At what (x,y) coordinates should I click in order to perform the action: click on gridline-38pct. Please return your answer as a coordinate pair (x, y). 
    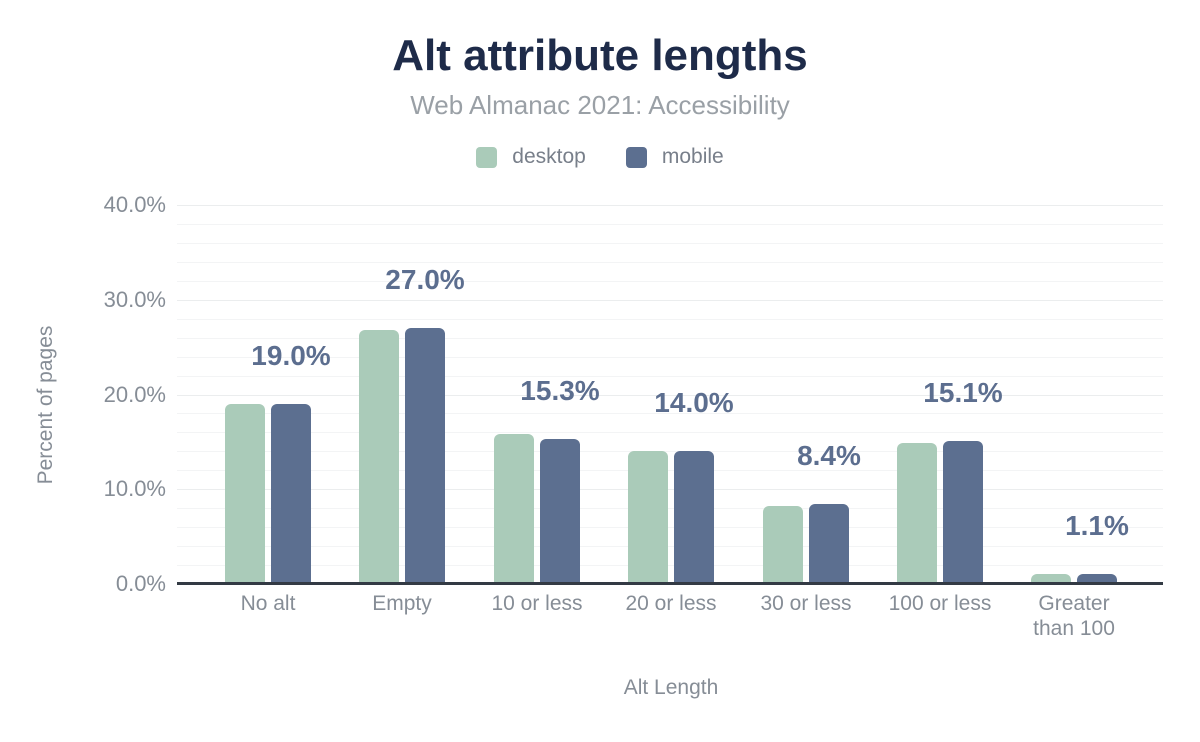
    Looking at the image, I should click on (670, 224).